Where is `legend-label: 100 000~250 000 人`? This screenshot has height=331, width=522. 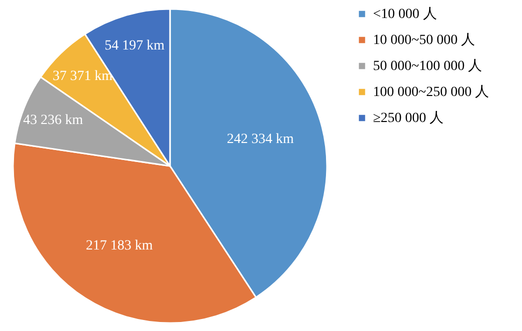
legend-label: 100 000~250 000 人 is located at coordinates (431, 92).